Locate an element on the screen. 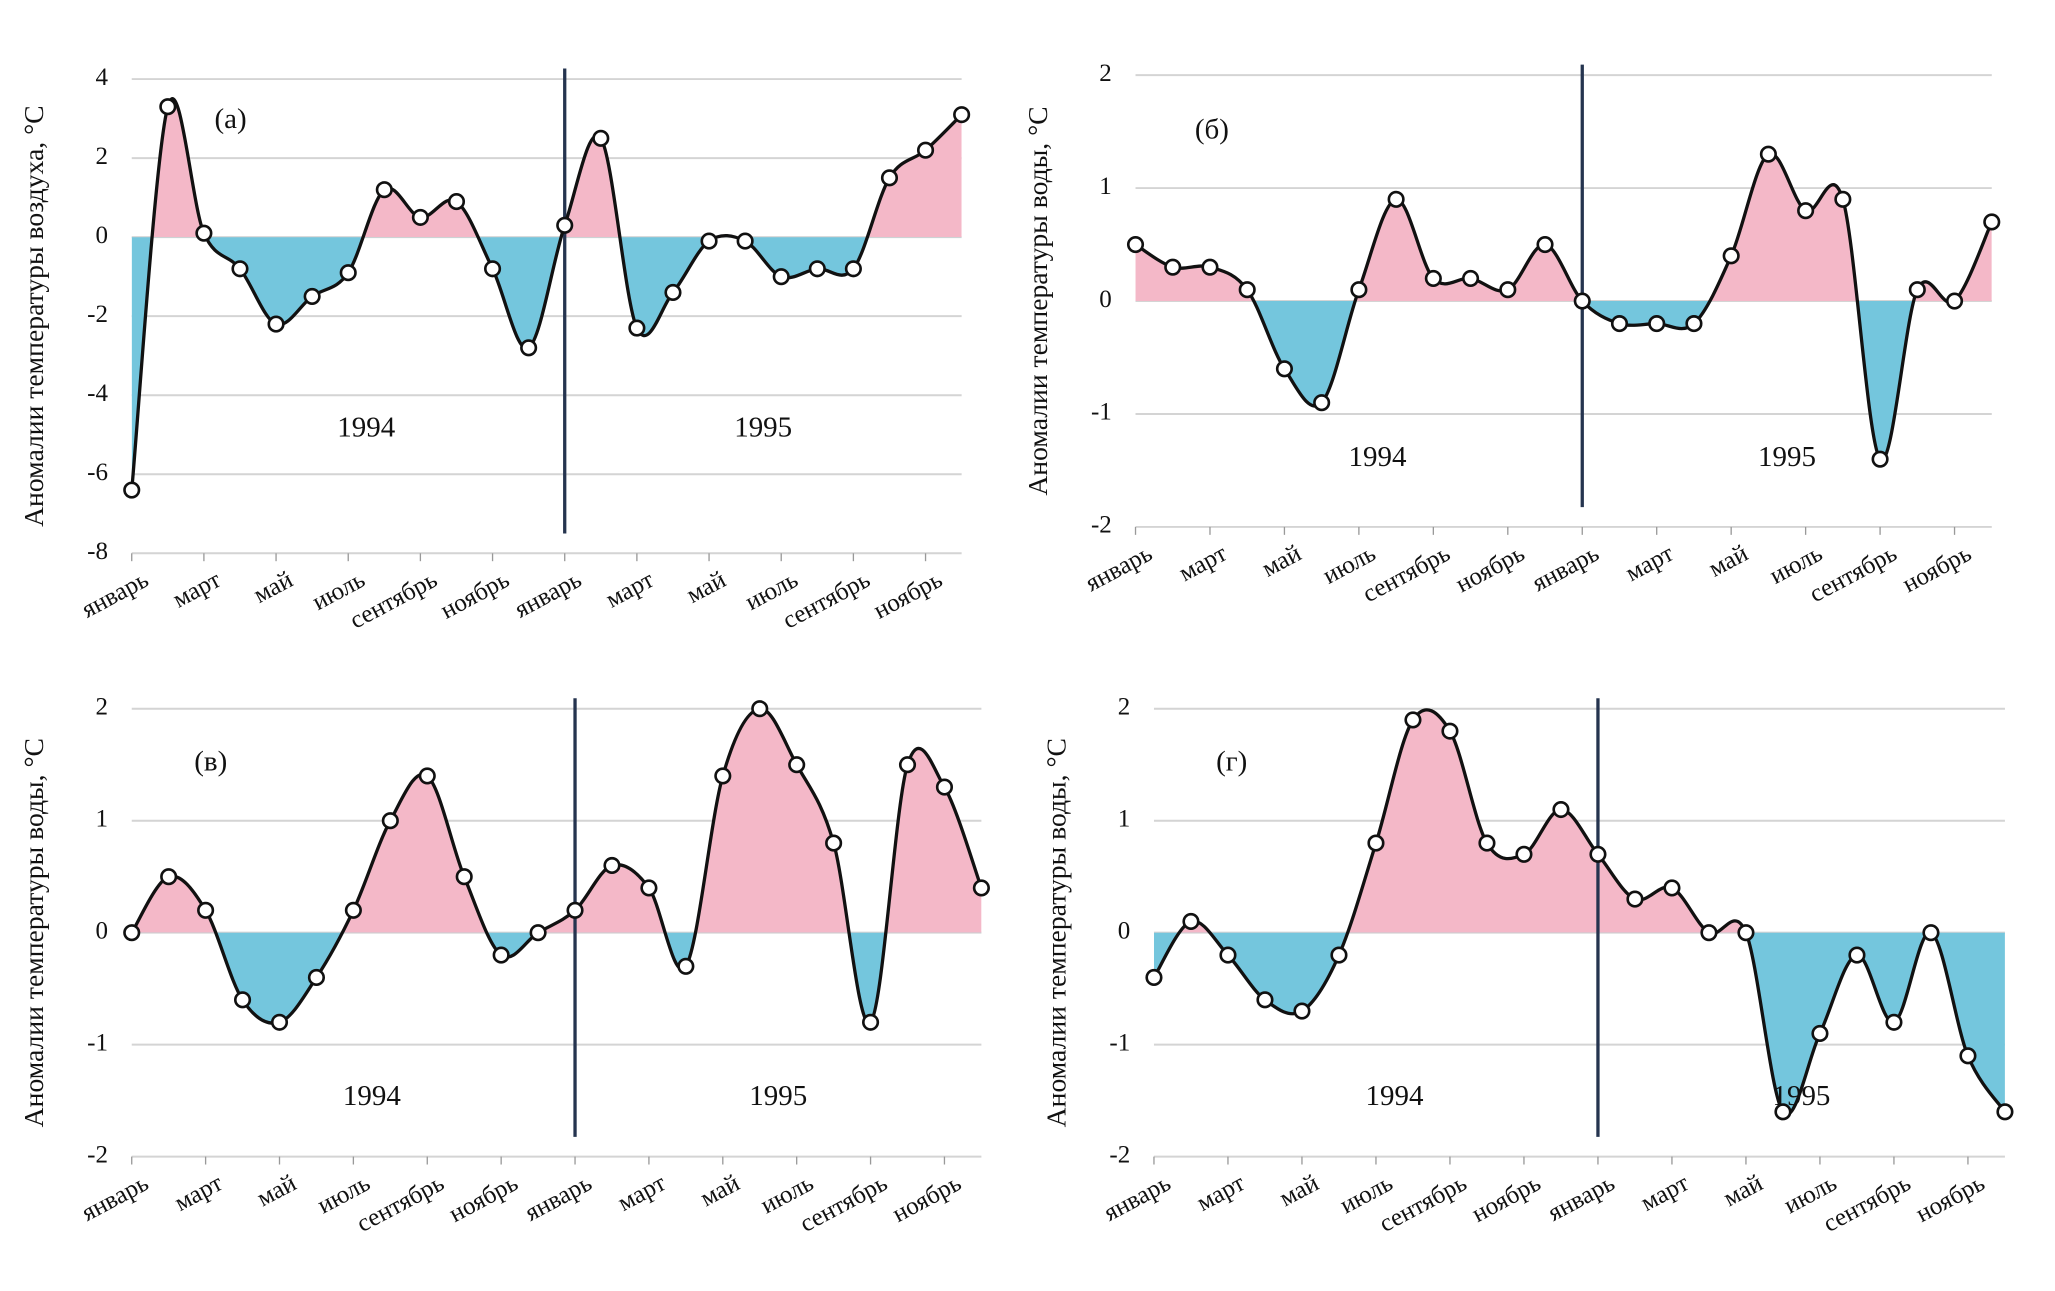  y-tick-label: -8 is located at coordinates (97, 551).